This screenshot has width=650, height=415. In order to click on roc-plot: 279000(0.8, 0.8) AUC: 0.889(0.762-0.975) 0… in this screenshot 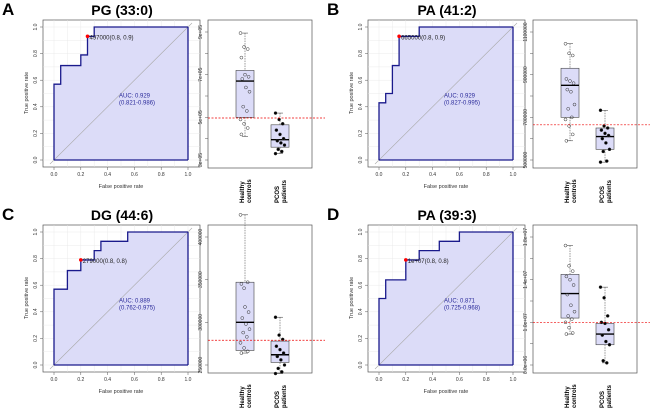, I will do `click(112, 309)`.